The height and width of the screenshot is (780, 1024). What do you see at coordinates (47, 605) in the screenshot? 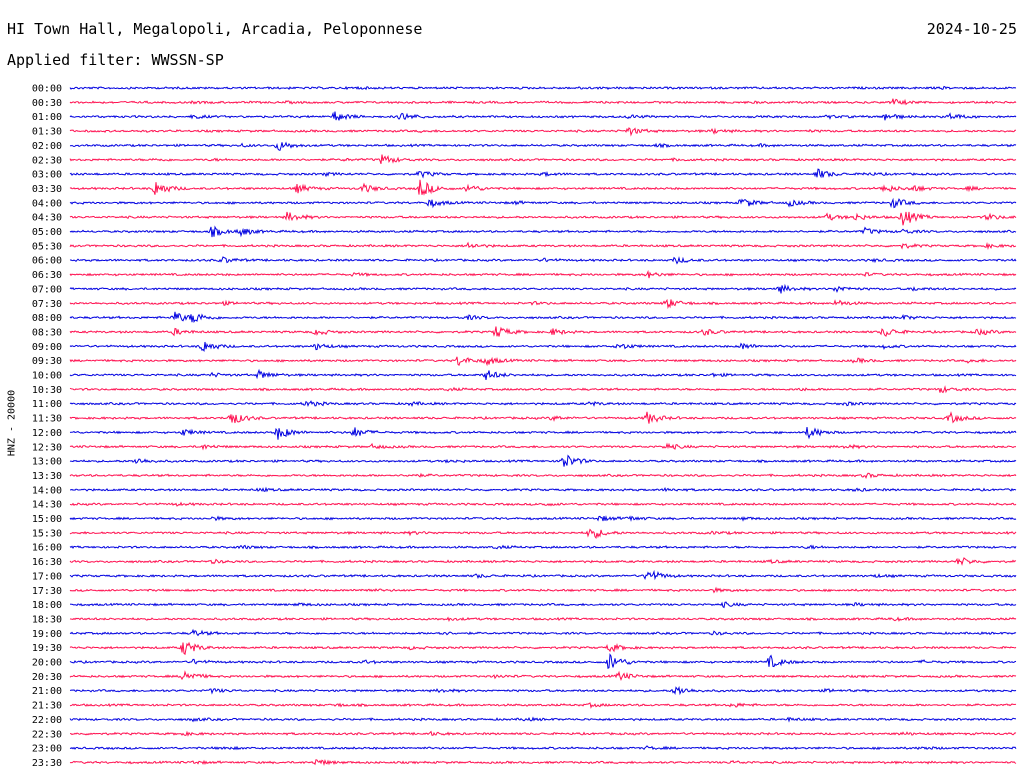
I see `time-tick-label: 18:00` at bounding box center [47, 605].